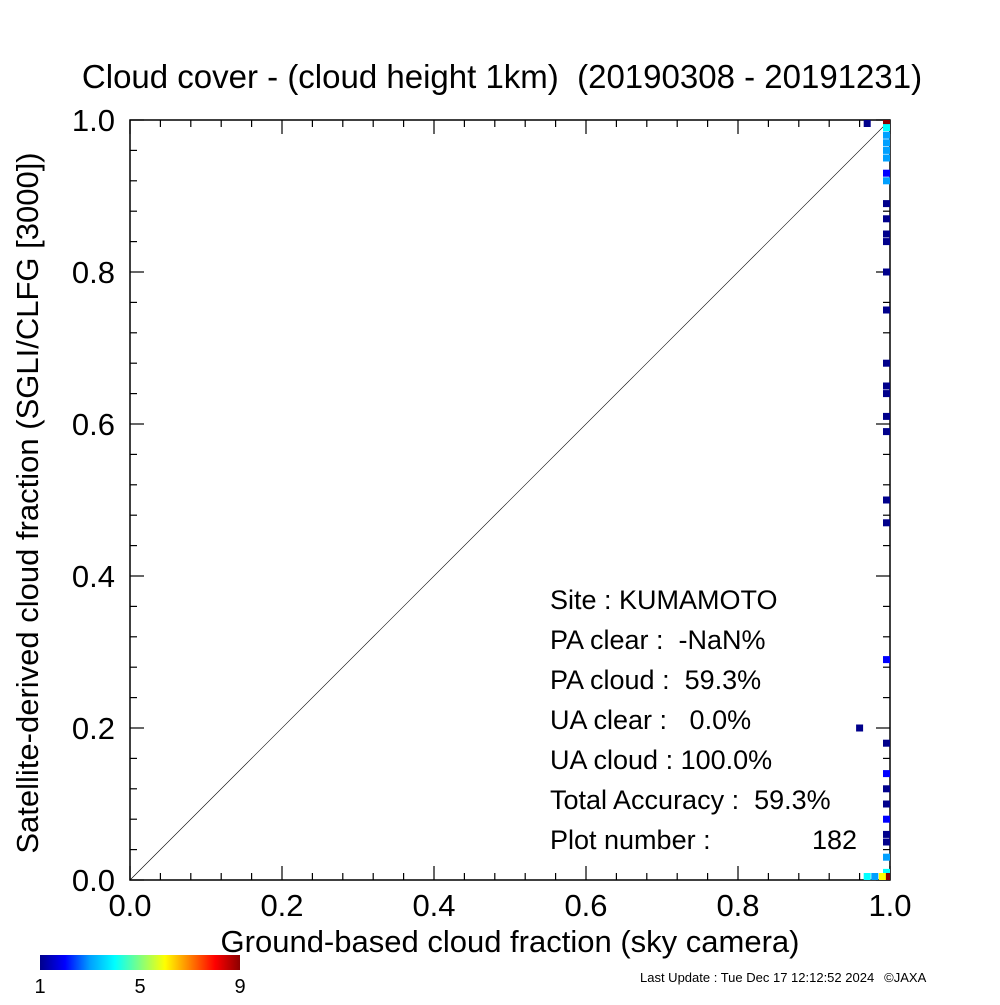 Image resolution: width=1000 pixels, height=1005 pixels. What do you see at coordinates (93, 120) in the screenshot?
I see `y-tick-label: 1.0` at bounding box center [93, 120].